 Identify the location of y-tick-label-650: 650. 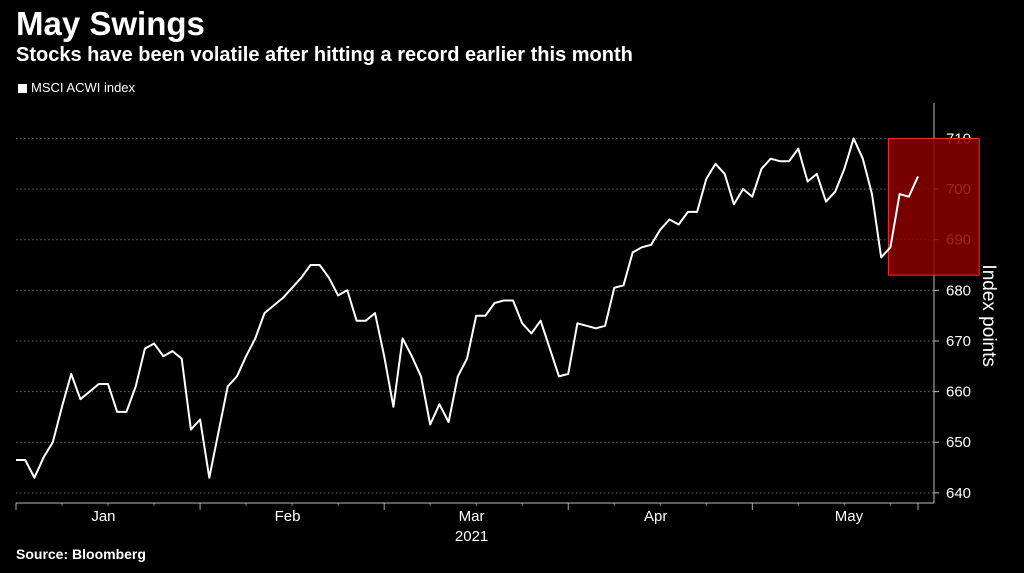
(958, 442).